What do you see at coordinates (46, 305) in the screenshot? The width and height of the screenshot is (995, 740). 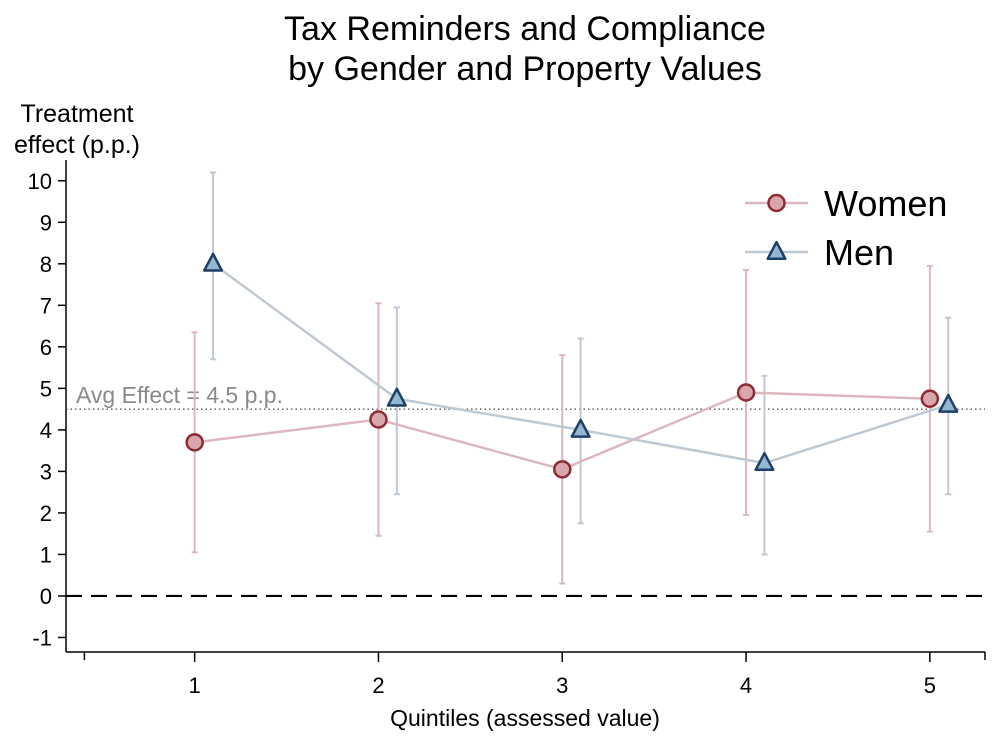 I see `y-tick-label: 7` at bounding box center [46, 305].